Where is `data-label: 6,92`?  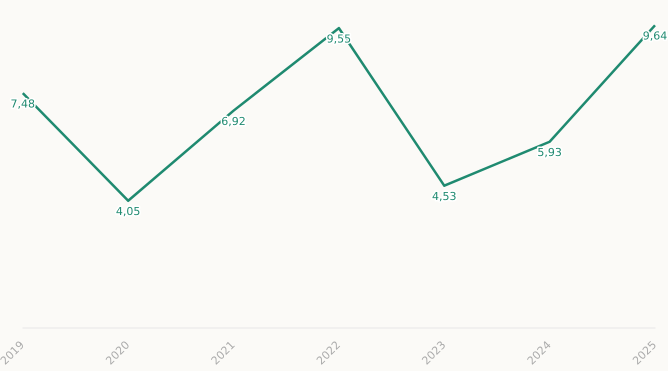 data-label: 6,92 is located at coordinates (233, 121).